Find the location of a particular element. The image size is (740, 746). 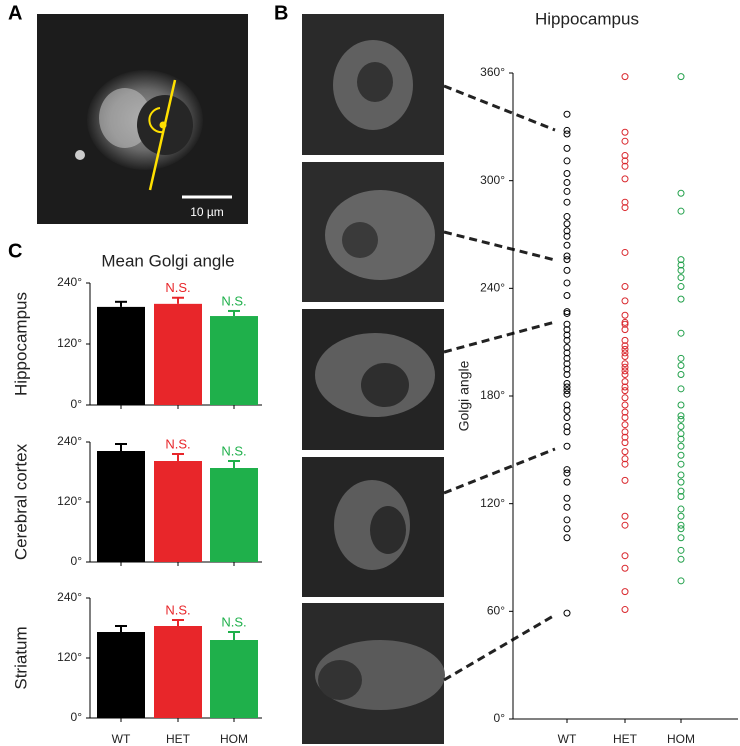

y-tick-label: 60° is located at coordinates (496, 611).